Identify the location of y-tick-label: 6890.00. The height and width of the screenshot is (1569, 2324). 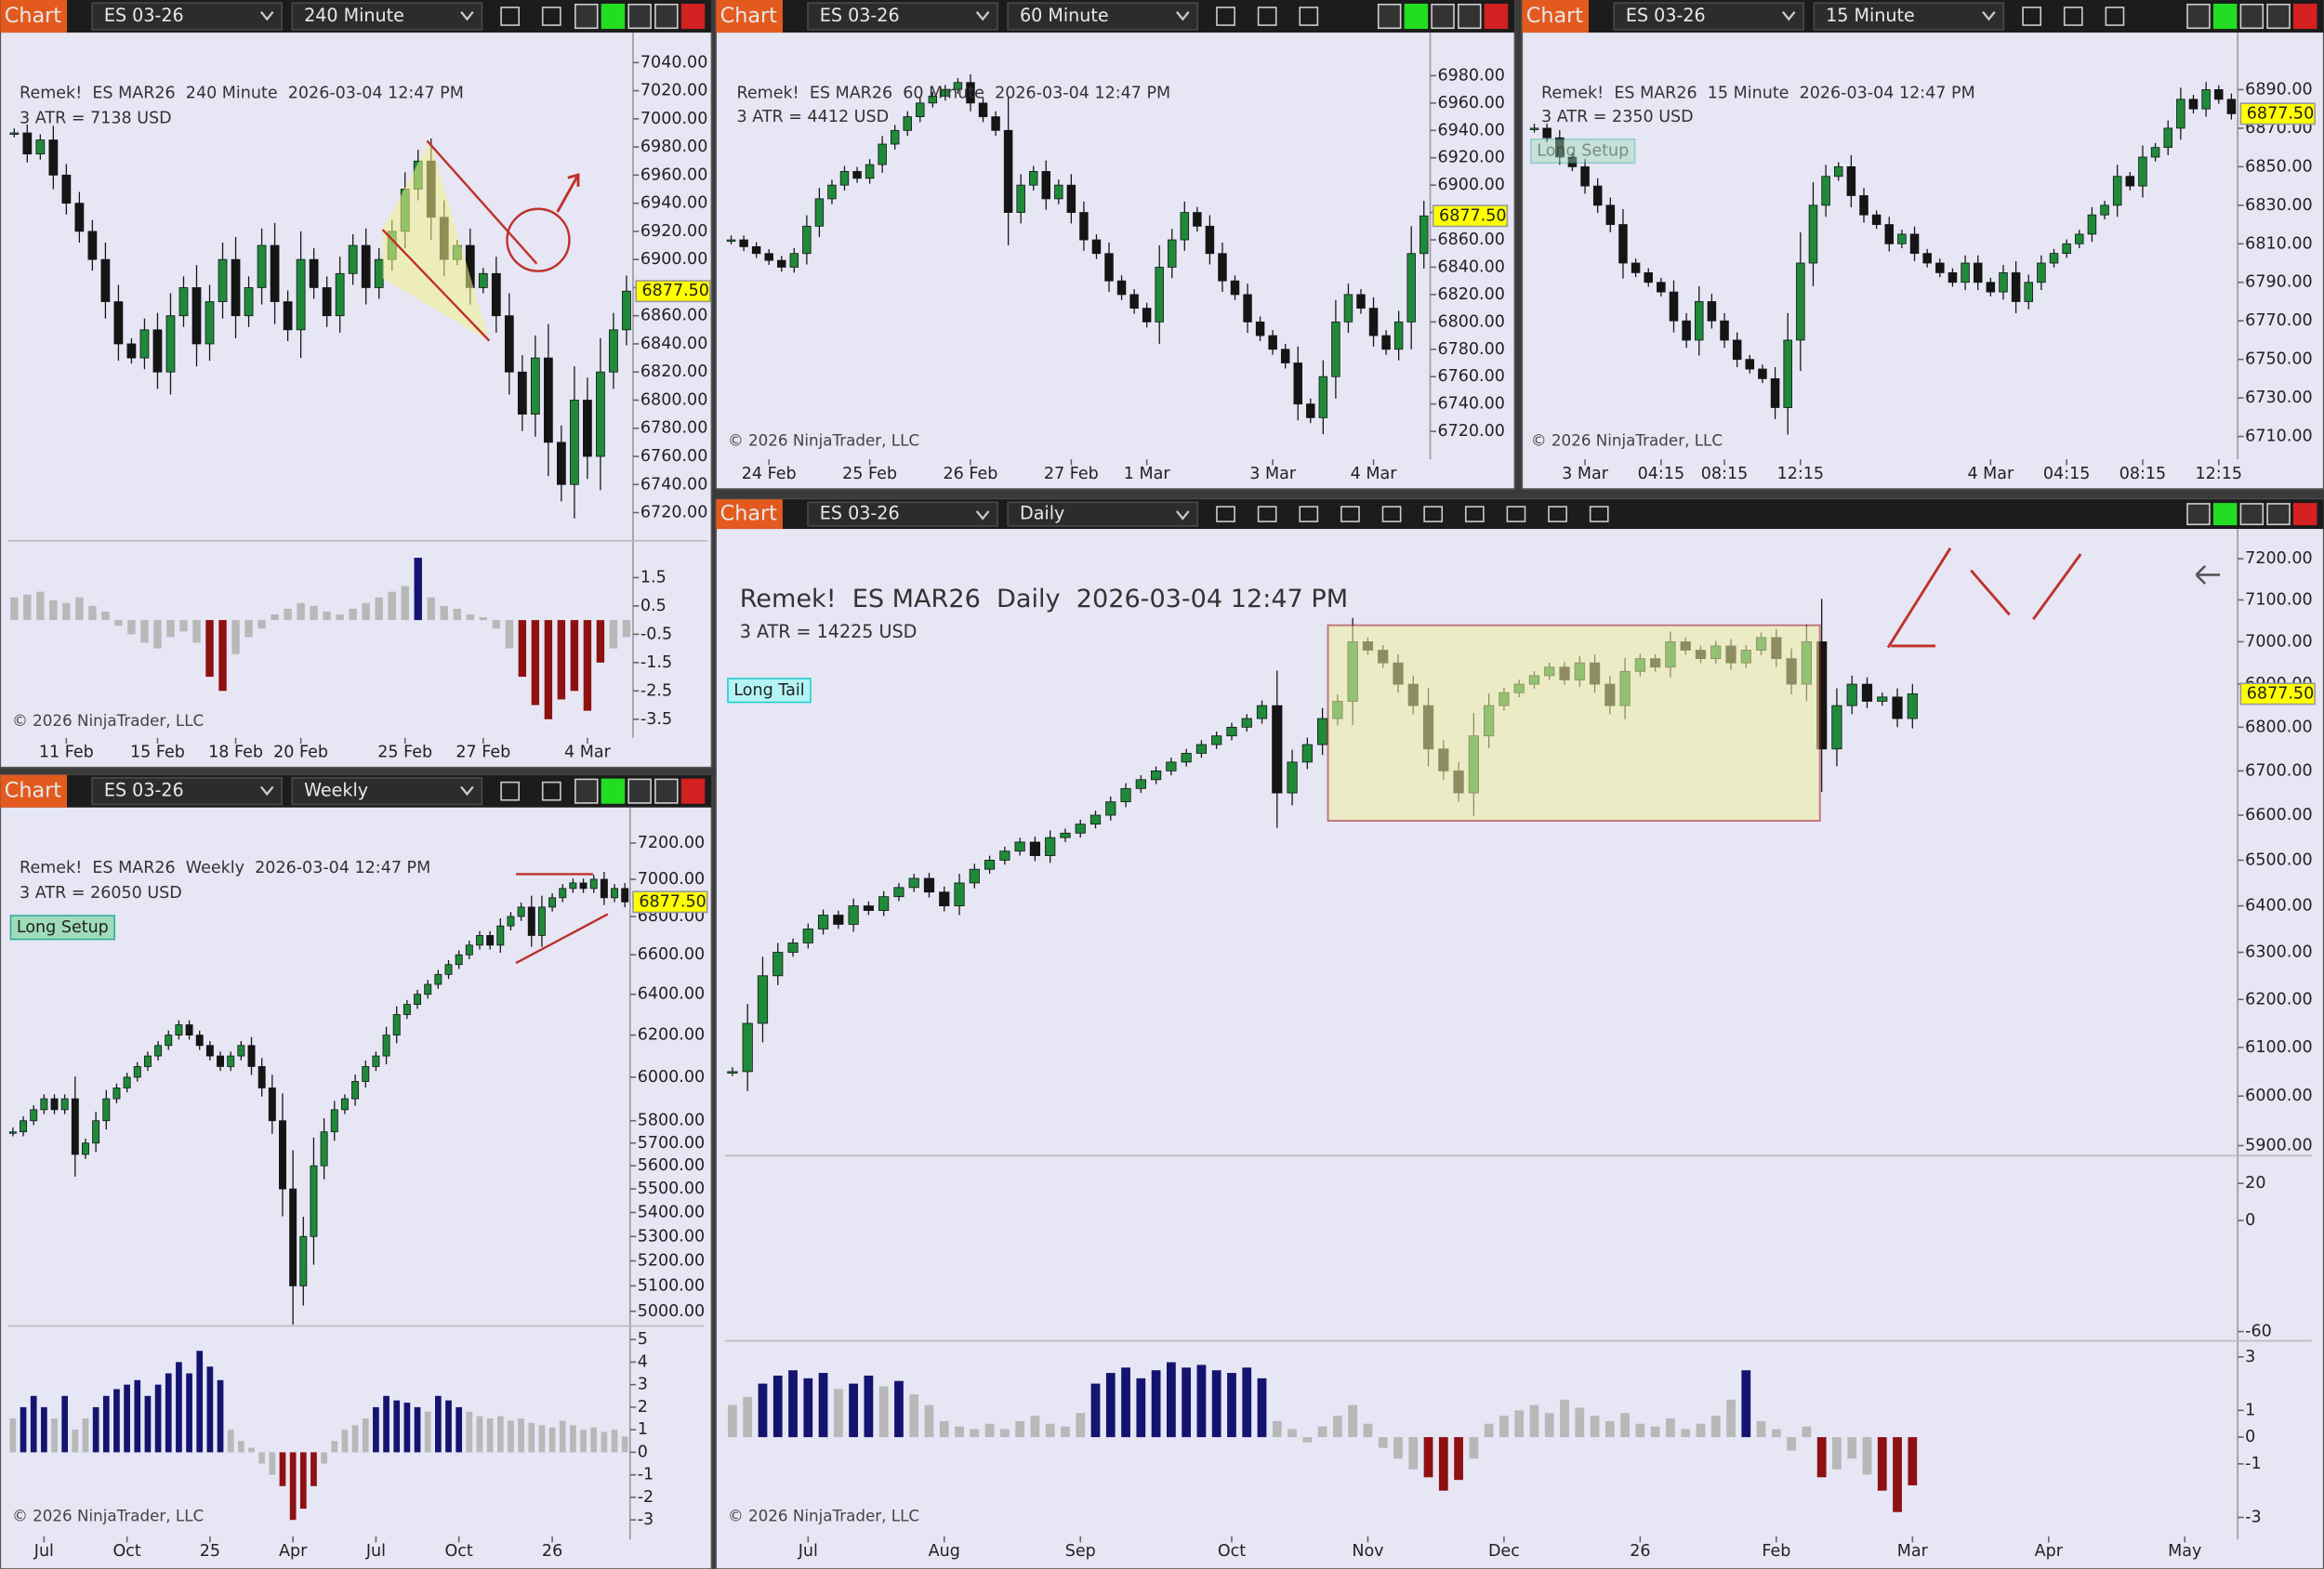
(2278, 89).